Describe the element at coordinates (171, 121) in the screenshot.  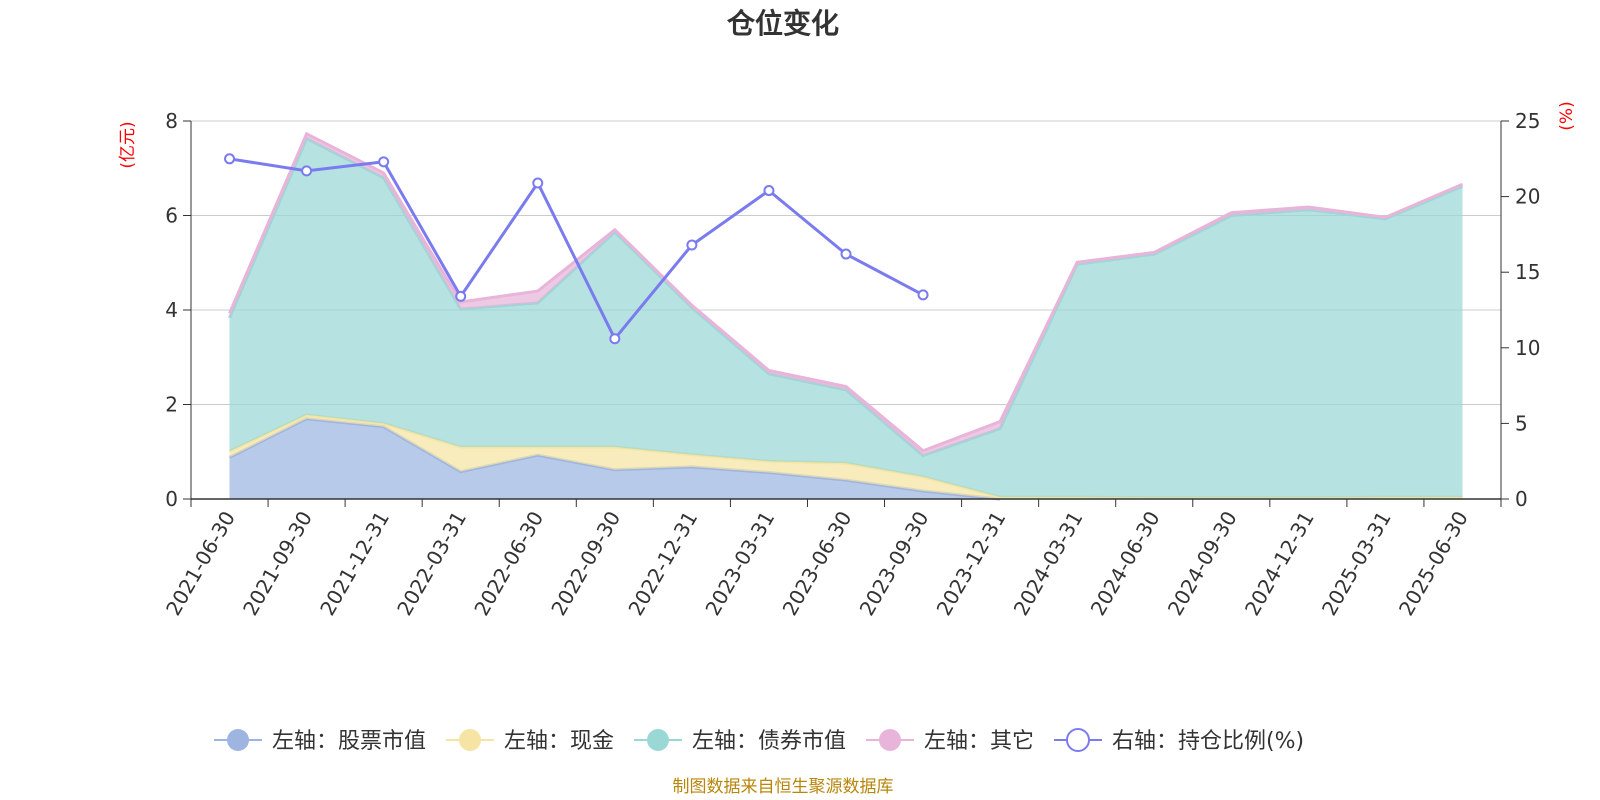
I see `left-tick-label: 8` at that location.